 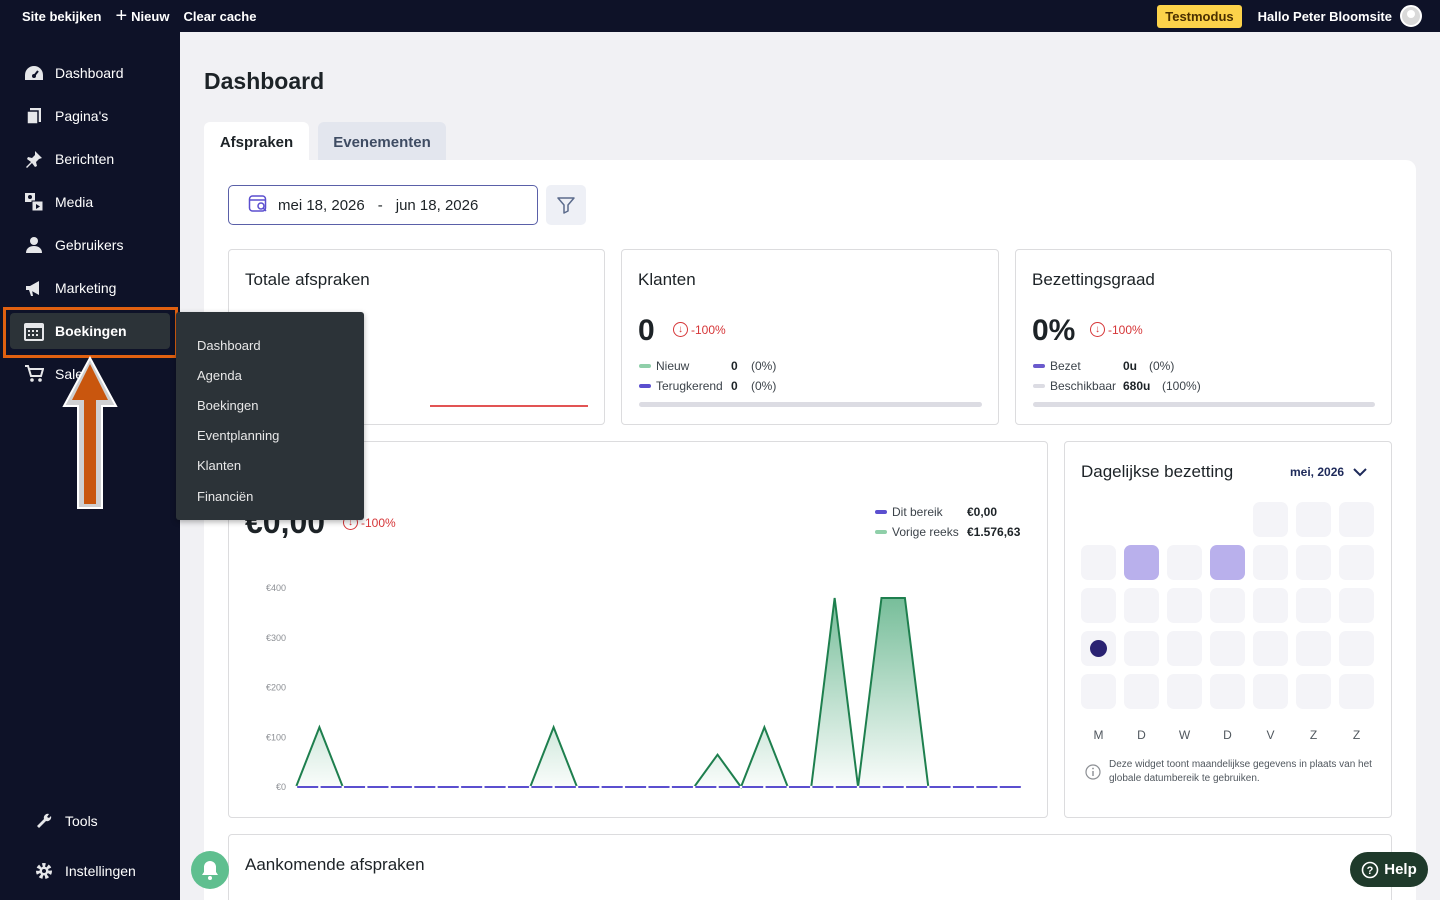 I want to click on card-title: Totale afspraken, so click(x=307, y=279).